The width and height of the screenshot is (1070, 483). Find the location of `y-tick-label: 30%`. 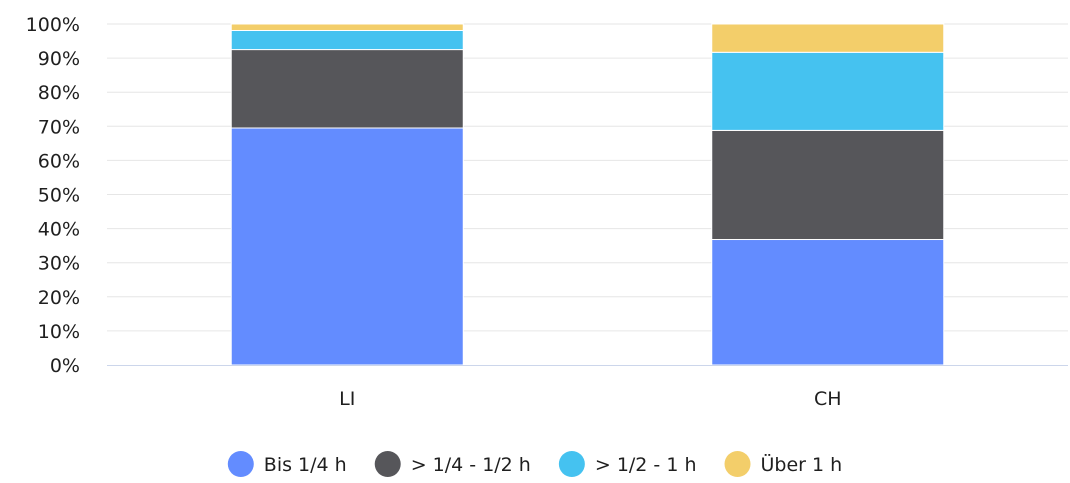

y-tick-label: 30% is located at coordinates (59, 264).